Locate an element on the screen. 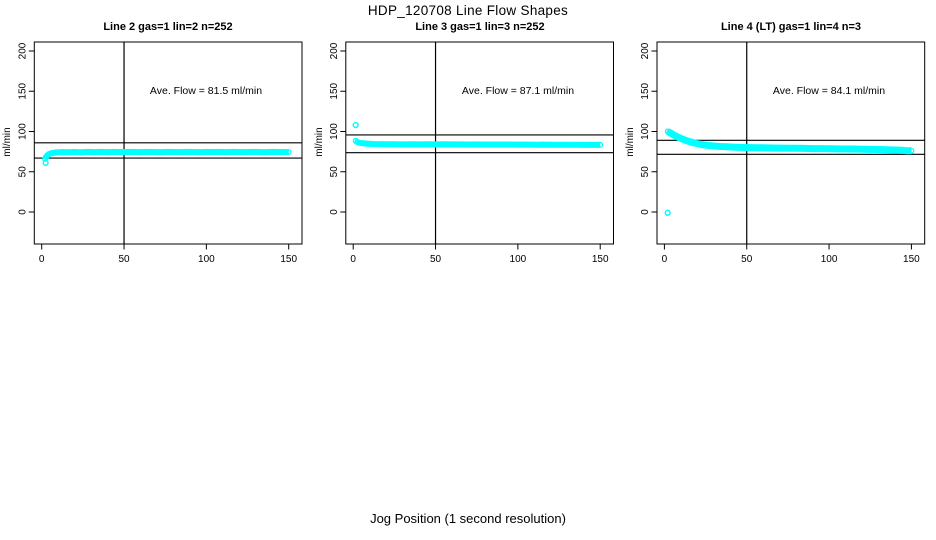 The height and width of the screenshot is (540, 936). panel-2-ave-flow-annotation: Ave. Flow = 87.1 ml/min is located at coordinates (518, 91).